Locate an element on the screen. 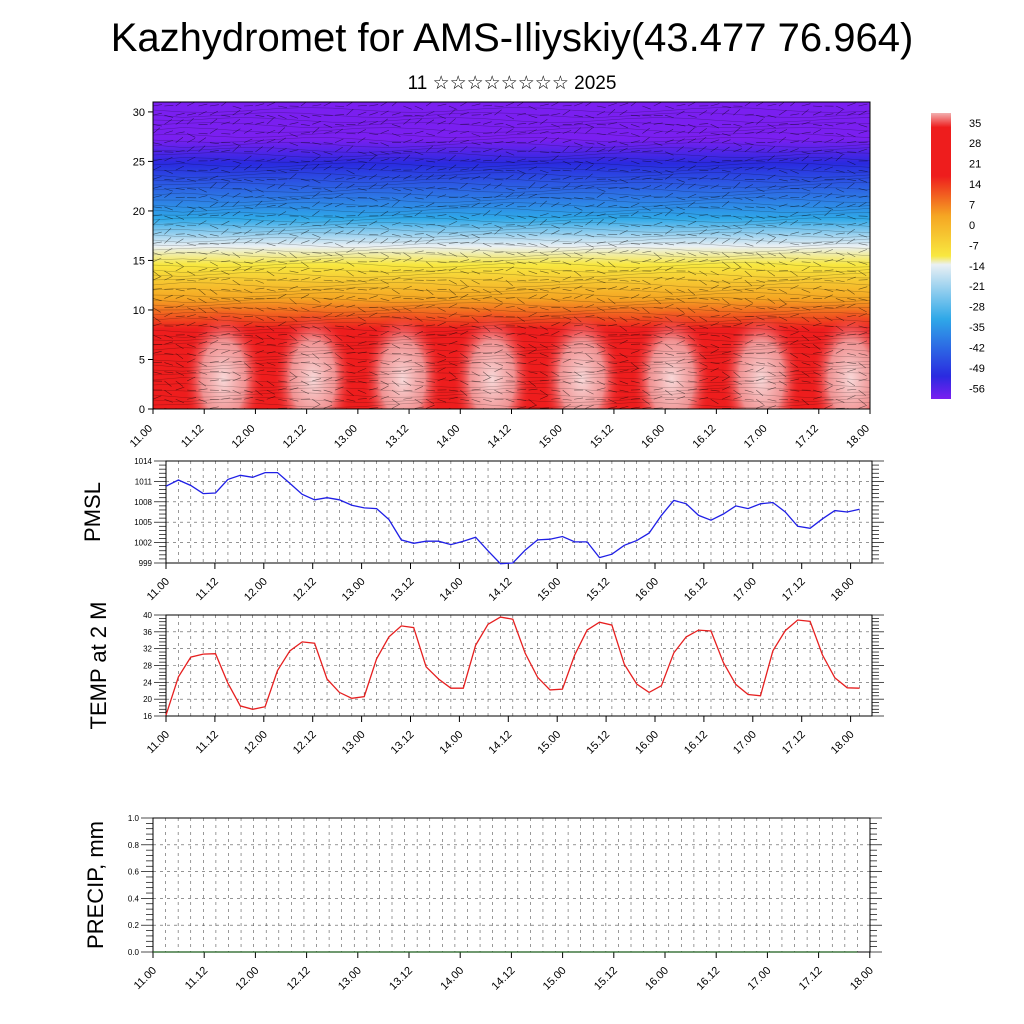  contour-line is located at coordinates (511, 165).